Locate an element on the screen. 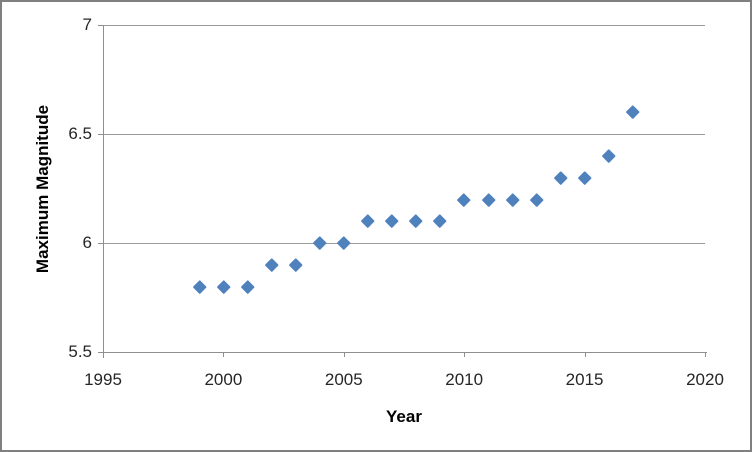 The height and width of the screenshot is (452, 752). x-tick-label: 2020 is located at coordinates (705, 379).